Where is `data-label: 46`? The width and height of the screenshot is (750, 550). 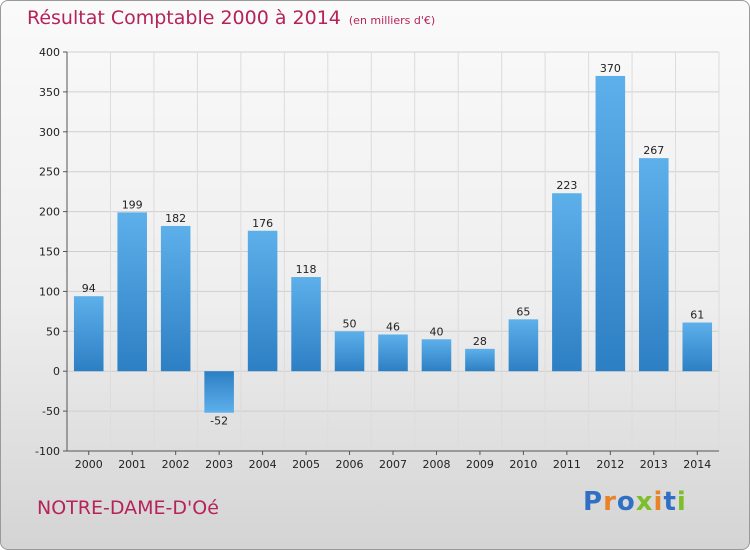 data-label: 46 is located at coordinates (393, 326).